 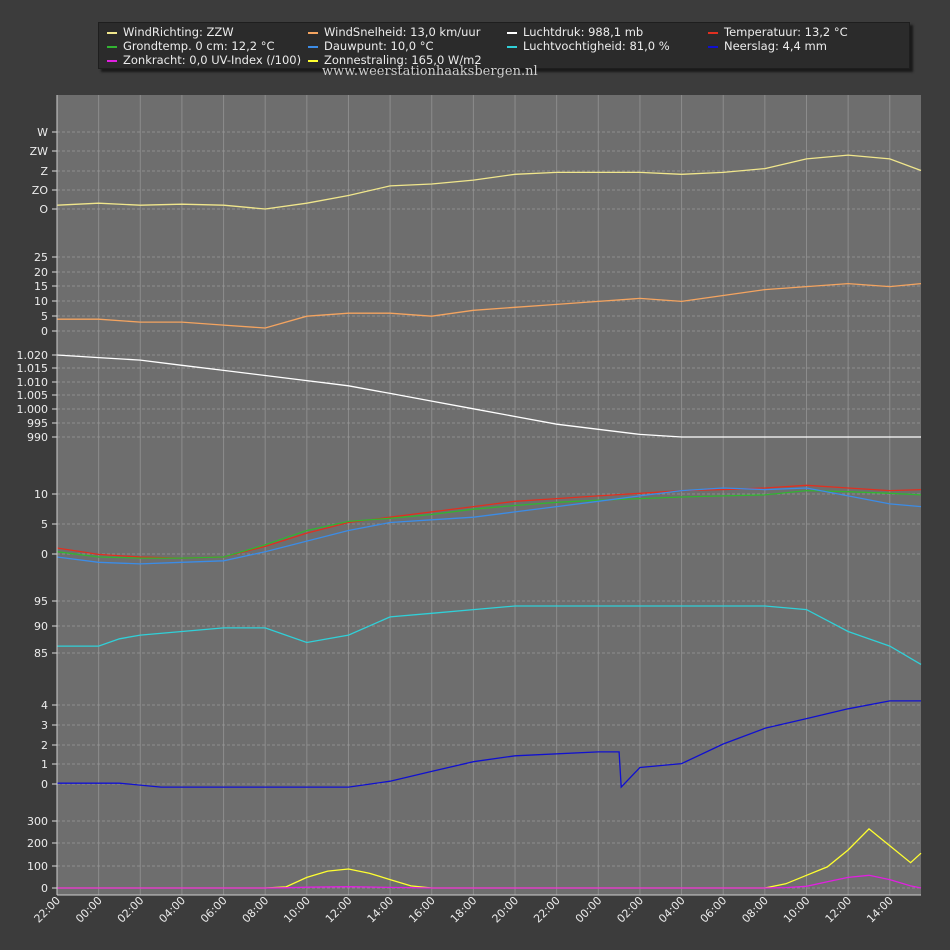 I want to click on legend-label: Grondtemp. 0 cm: 12,2 °C, so click(x=199, y=46).